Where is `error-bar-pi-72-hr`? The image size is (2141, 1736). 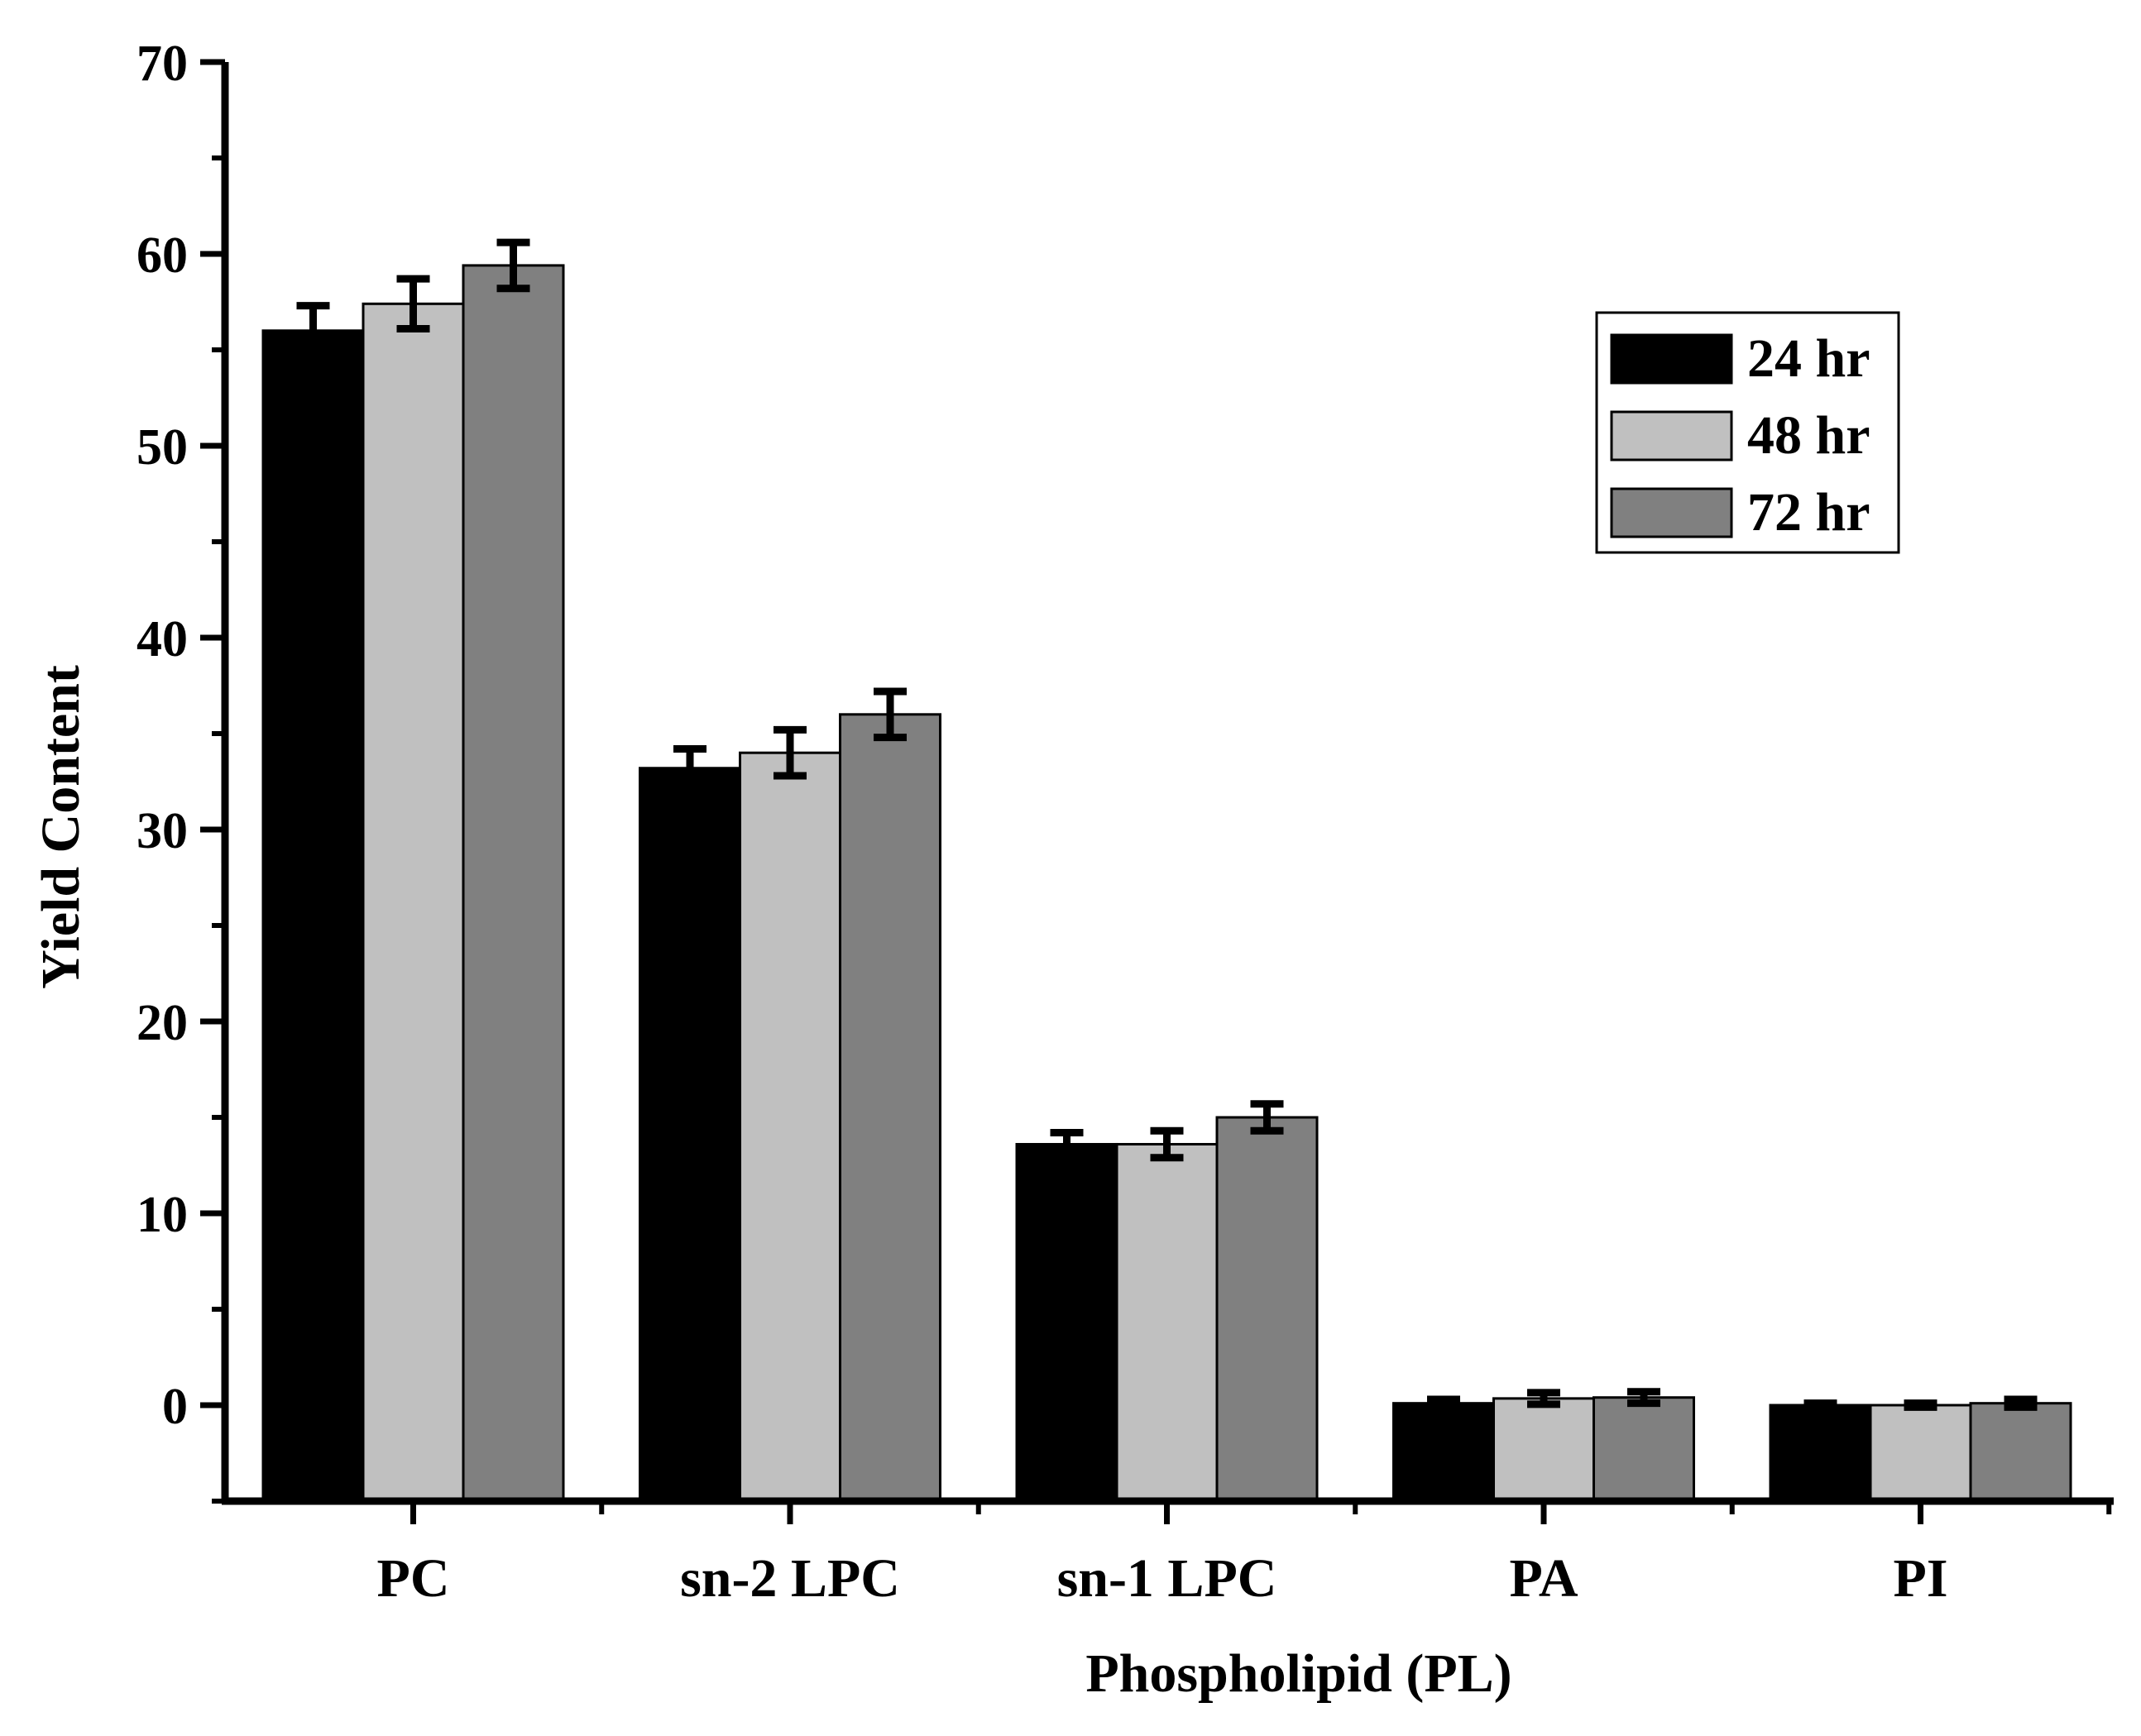 error-bar-pi-72-hr is located at coordinates (2021, 1403).